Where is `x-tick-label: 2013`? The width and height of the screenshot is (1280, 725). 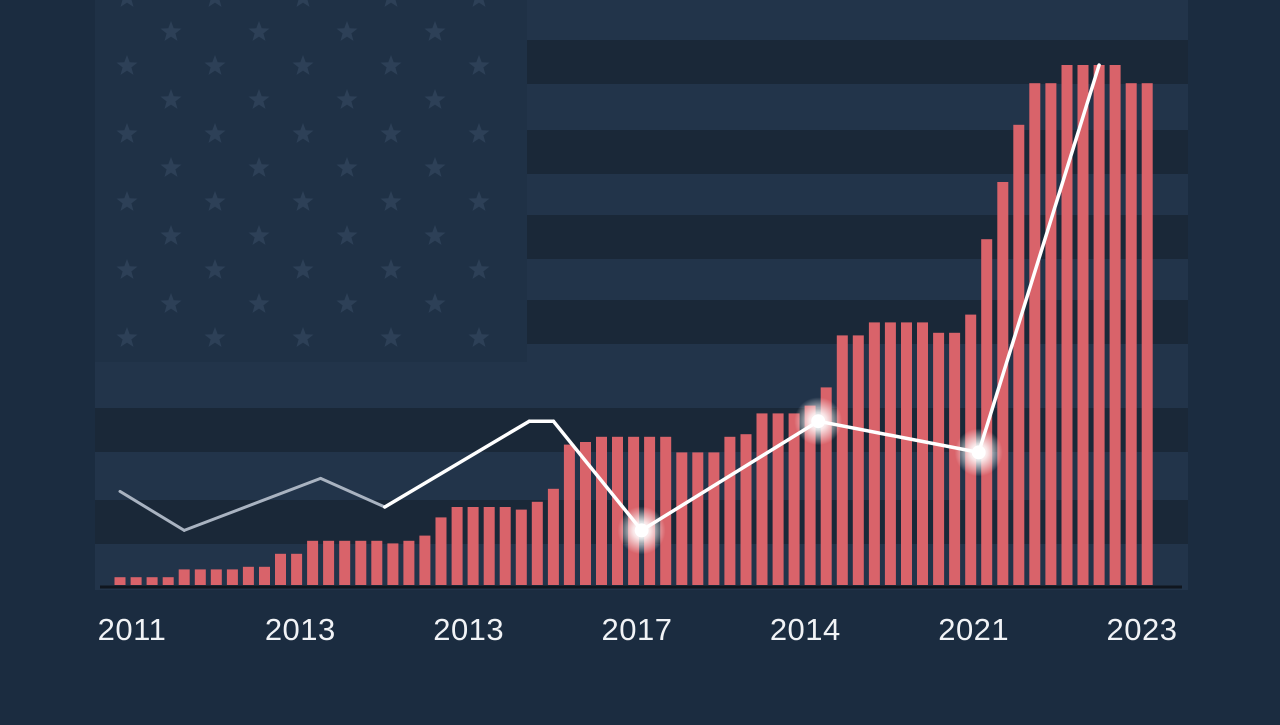
x-tick-label: 2013 is located at coordinates (469, 629).